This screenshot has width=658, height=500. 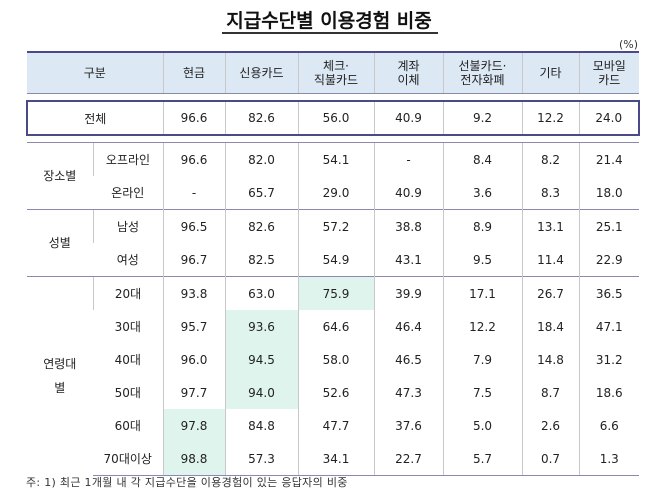 What do you see at coordinates (608, 425) in the screenshot?
I see `cell: 6.6` at bounding box center [608, 425].